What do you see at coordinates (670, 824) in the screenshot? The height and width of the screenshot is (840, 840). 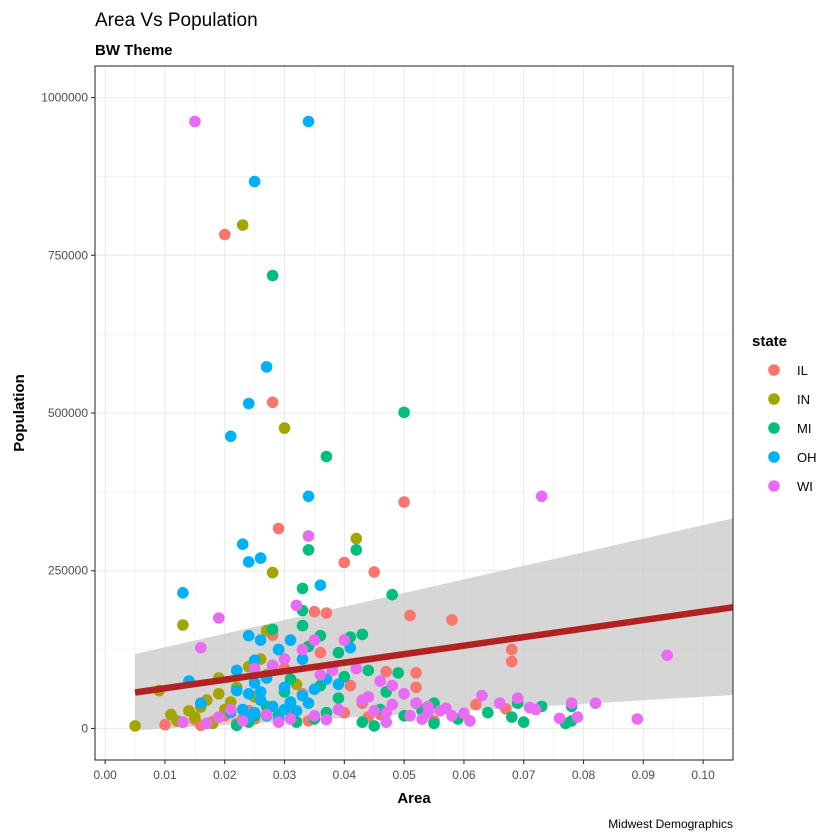 I see `chart-caption: Midwest Demographics` at bounding box center [670, 824].